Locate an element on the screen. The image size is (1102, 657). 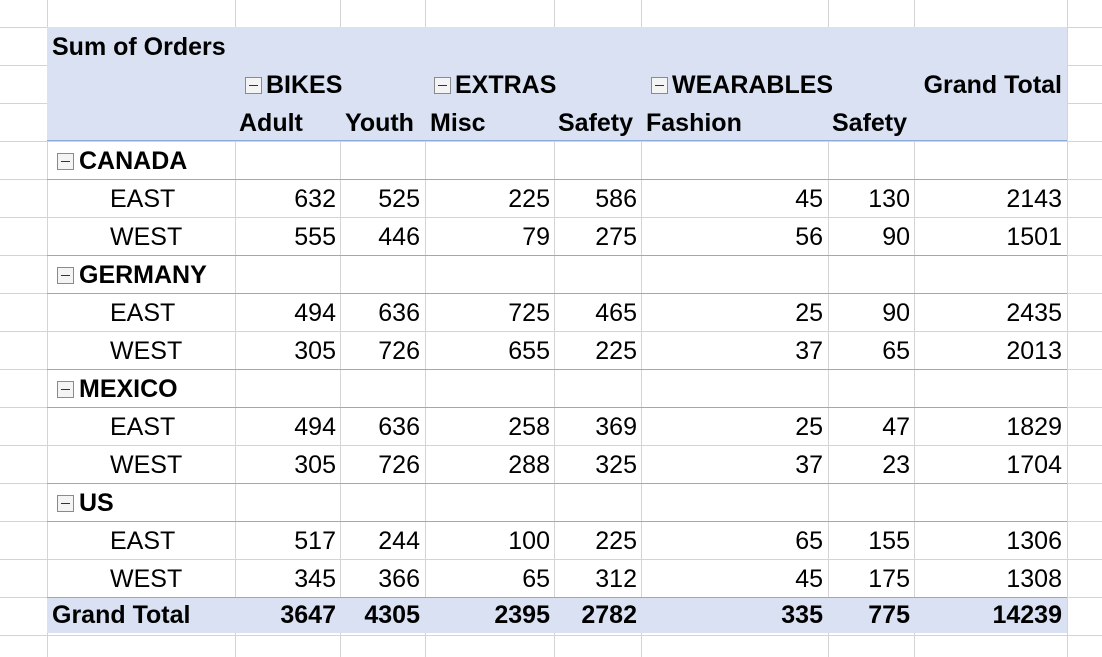
grand-total-value: 335 is located at coordinates (802, 615).